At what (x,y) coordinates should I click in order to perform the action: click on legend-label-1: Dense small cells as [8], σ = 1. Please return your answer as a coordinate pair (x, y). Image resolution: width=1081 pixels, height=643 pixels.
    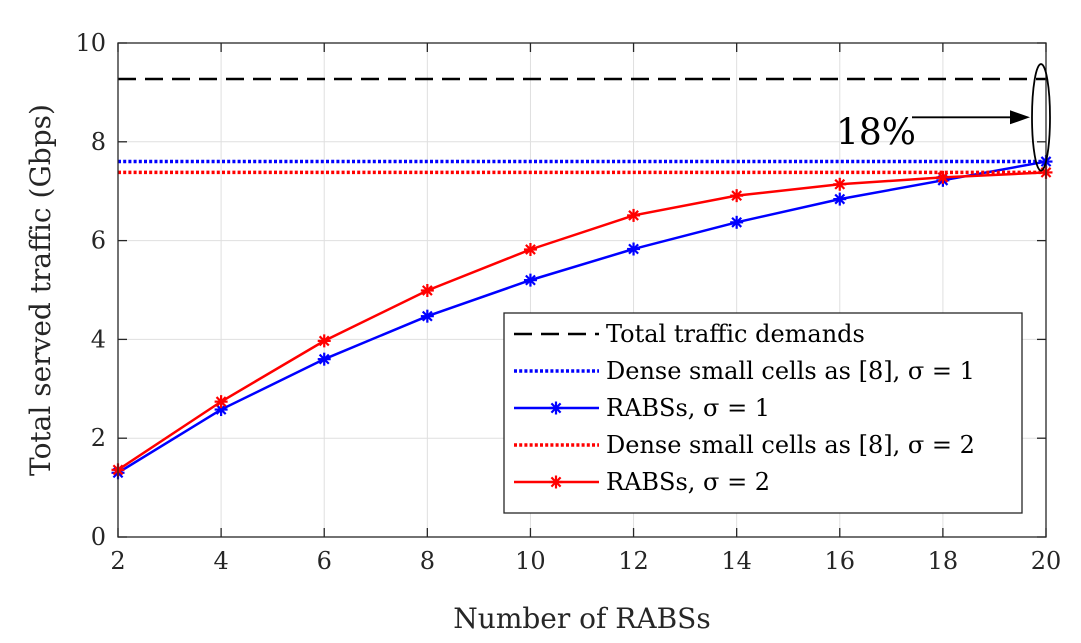
    Looking at the image, I should click on (790, 371).